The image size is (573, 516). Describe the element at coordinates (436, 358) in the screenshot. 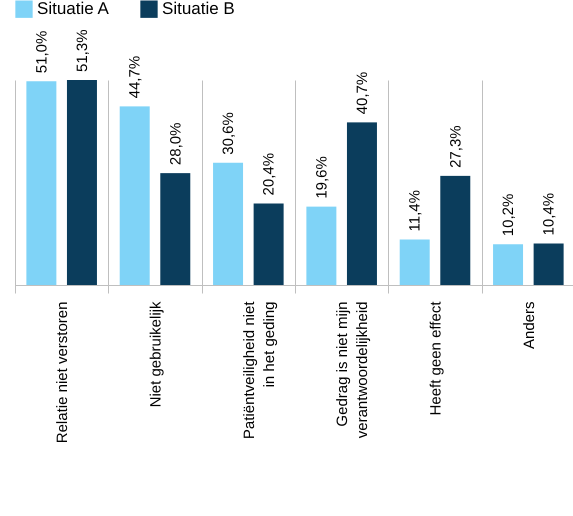

I see `x-tick-label: Heeft geen effect` at that location.